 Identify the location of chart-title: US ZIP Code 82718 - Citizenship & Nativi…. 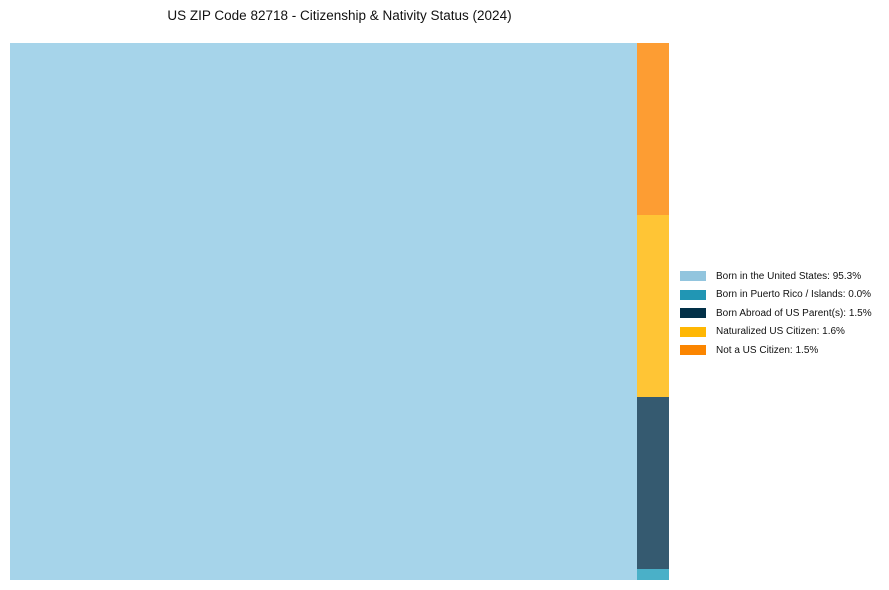
(339, 15).